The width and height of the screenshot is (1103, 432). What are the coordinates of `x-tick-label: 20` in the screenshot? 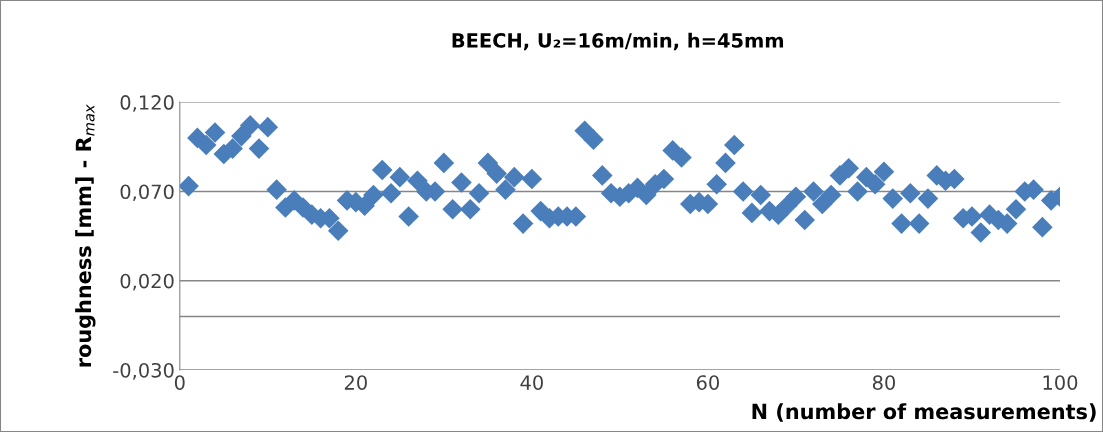 It's located at (355, 382).